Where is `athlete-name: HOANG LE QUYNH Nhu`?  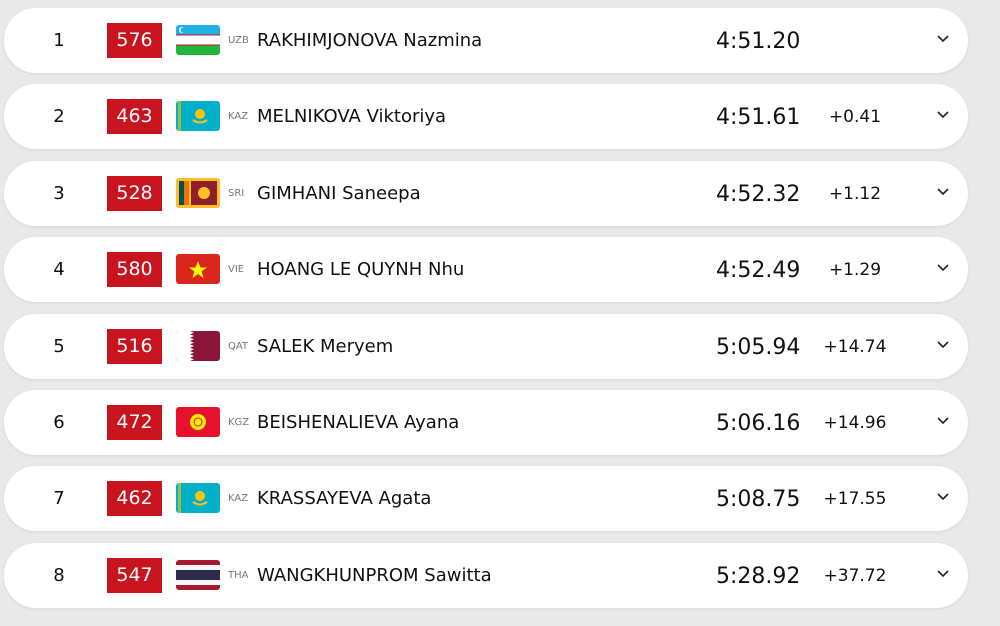 athlete-name: HOANG LE QUYNH Nhu is located at coordinates (361, 270).